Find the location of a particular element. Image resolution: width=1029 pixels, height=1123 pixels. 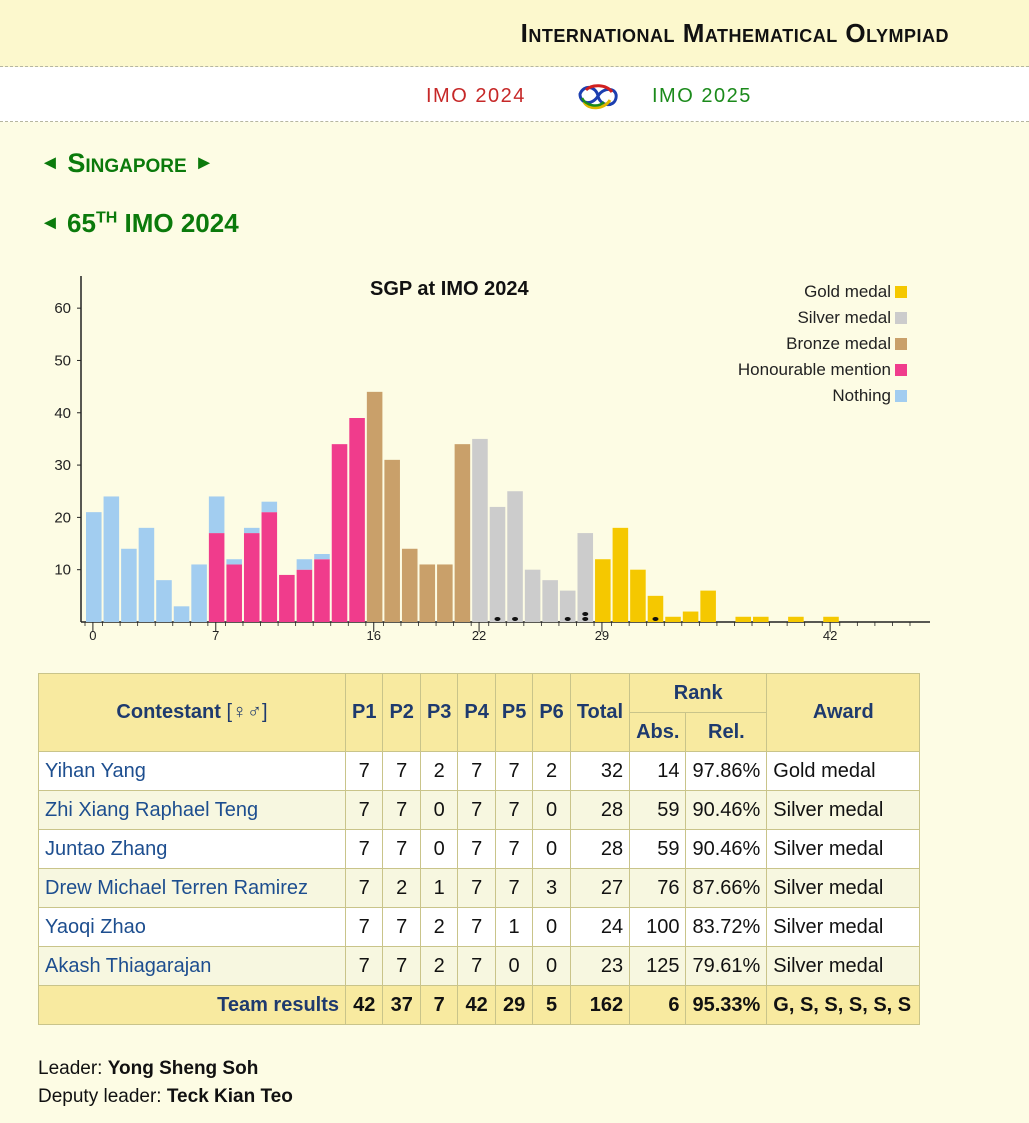

table-row: Yaoqi Zhao 7 7 2 7 1 0 24 100 83.72% Silver medal is located at coordinates (479, 927).